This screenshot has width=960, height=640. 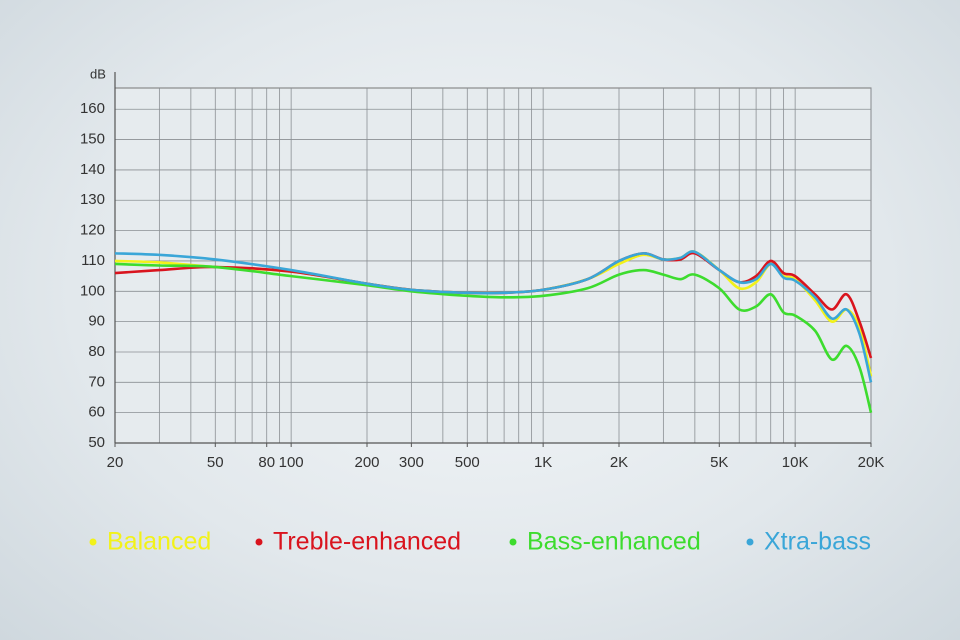 I want to click on y-tick-label: 70, so click(x=96, y=381).